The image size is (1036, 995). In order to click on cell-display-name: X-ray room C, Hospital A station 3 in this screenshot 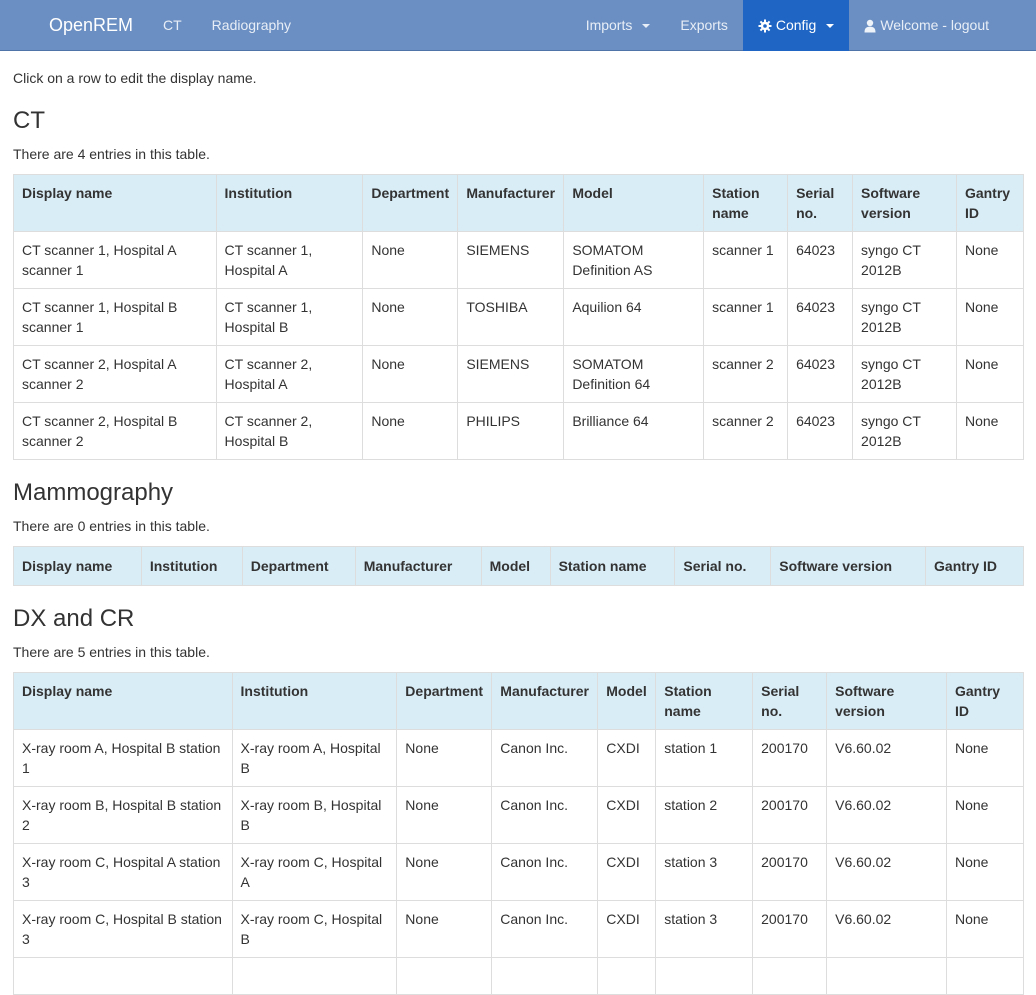, I will do `click(123, 872)`.